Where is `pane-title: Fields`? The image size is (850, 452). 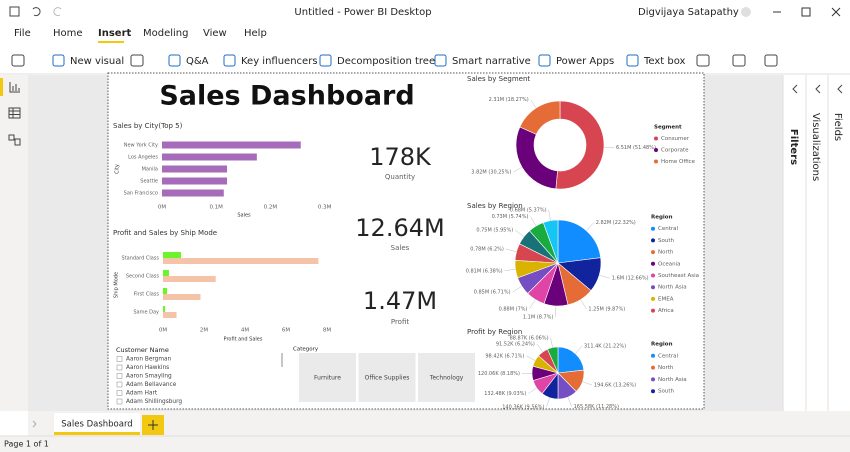
pane-title: Fields is located at coordinates (837, 127).